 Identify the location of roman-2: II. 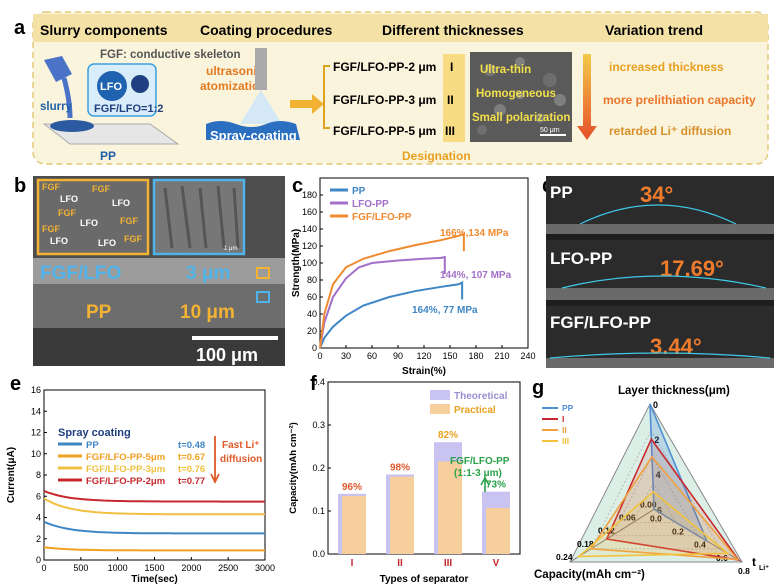
(450, 100).